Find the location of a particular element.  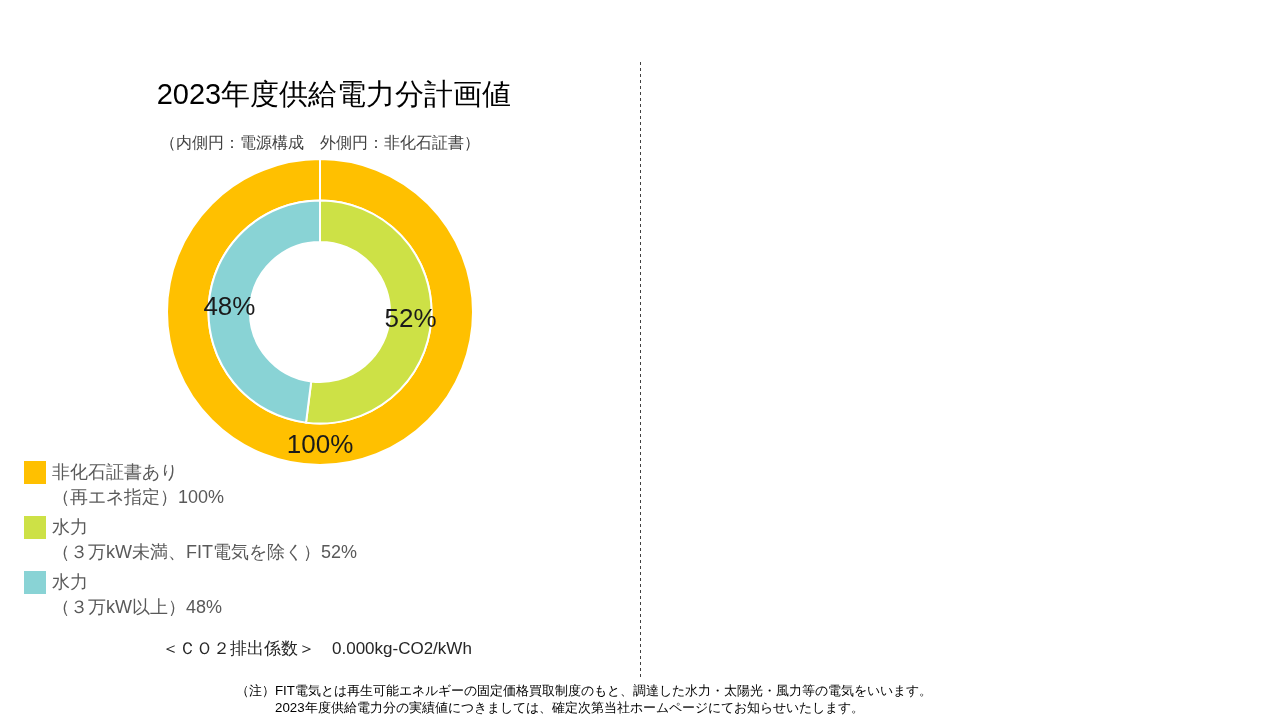

chart-subtitle: （内側円：電源構成 外側円：非化石証書） is located at coordinates (320, 142).